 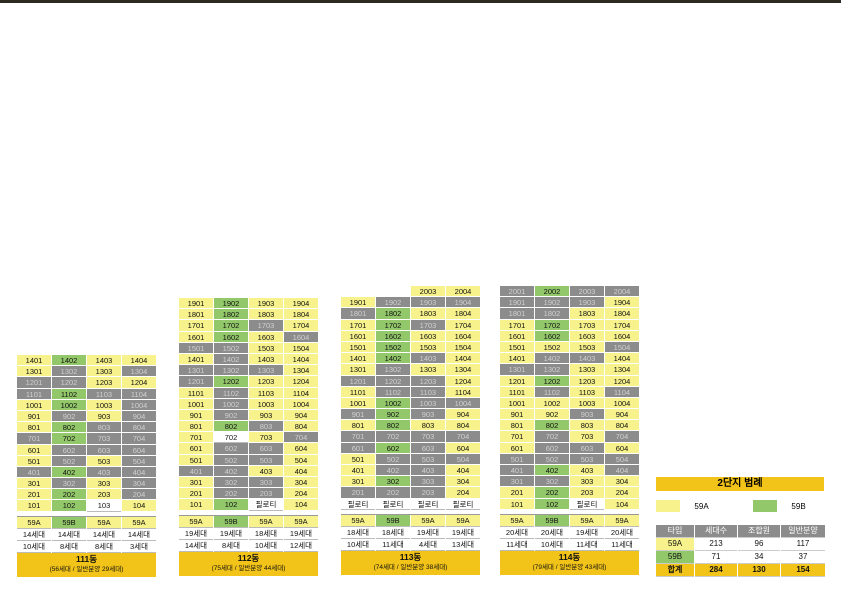 I want to click on empty-cell, so click(x=358, y=292).